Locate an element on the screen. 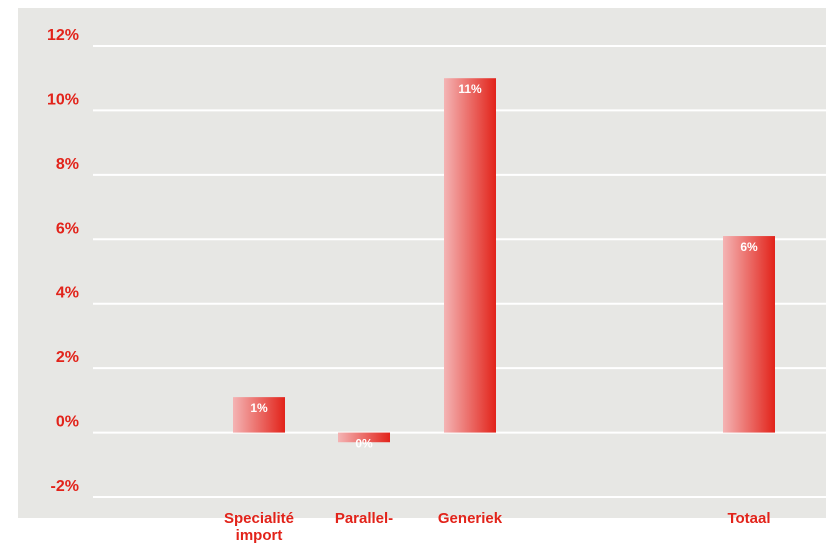 The height and width of the screenshot is (549, 826). y-tick-label: 0% is located at coordinates (67, 422).